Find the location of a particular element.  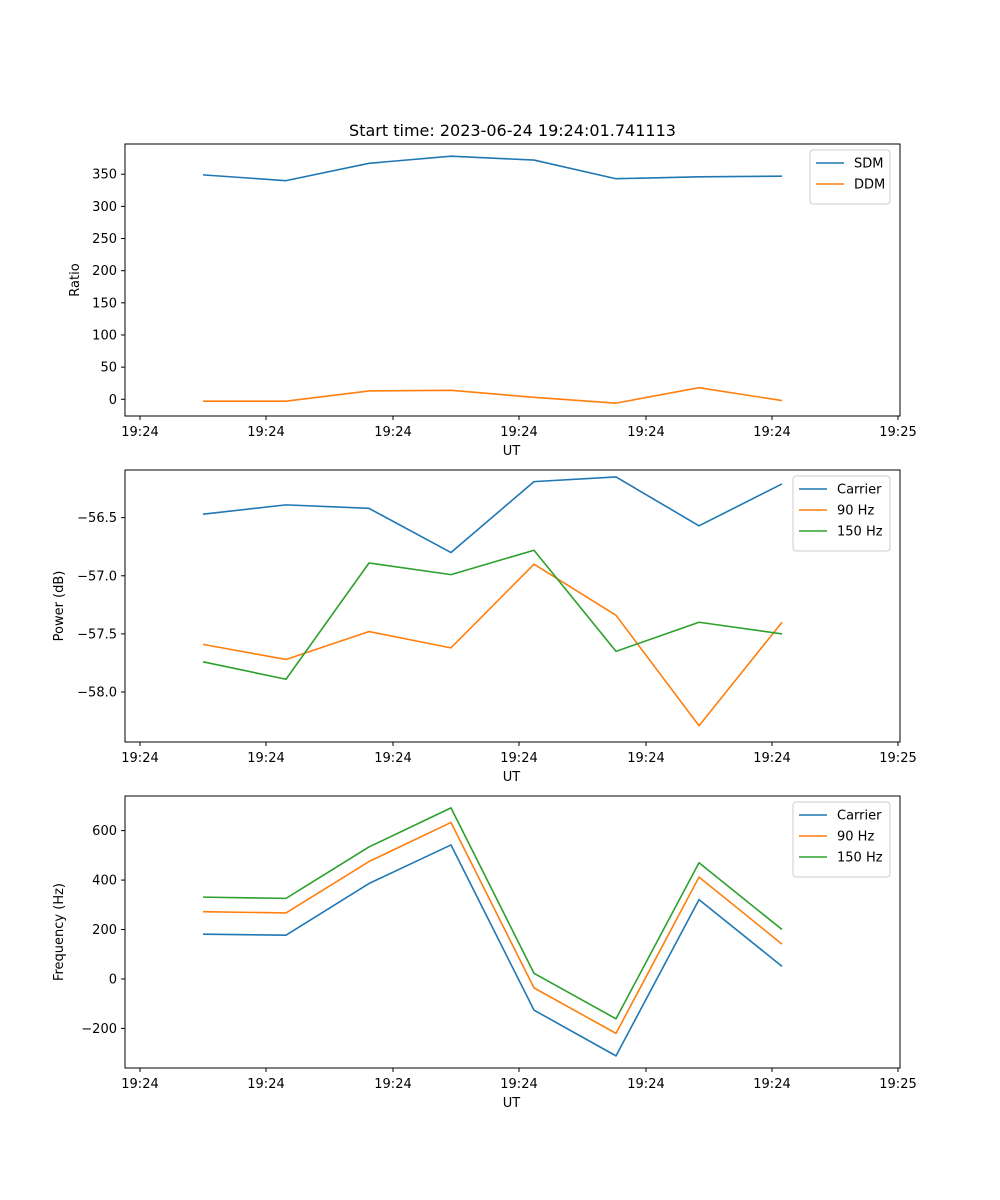

y-axis-label: Frequency (Hz) is located at coordinates (59, 932).